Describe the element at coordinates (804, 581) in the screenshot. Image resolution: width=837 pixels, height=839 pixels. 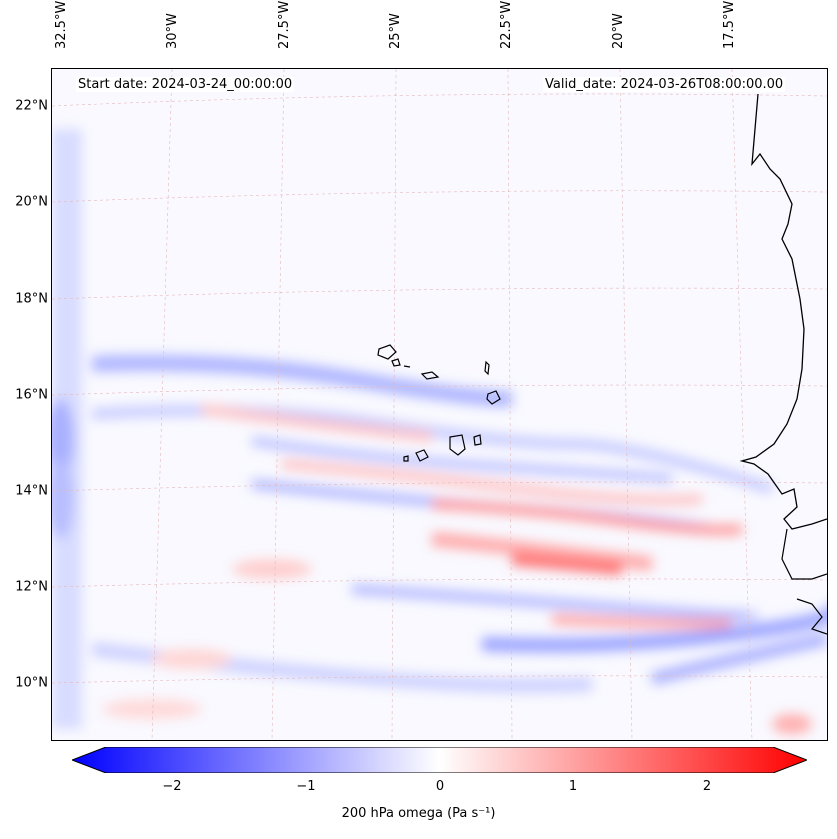
I see `guinea-coast` at that location.